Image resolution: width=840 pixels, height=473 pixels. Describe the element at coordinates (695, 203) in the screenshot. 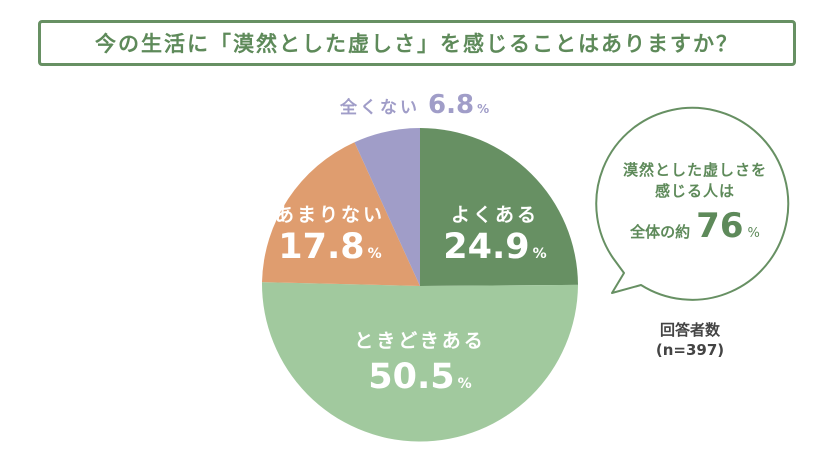

I see `bubble-text: 漠然とした虚しさを 感じる人は 全体の約 76%` at that location.